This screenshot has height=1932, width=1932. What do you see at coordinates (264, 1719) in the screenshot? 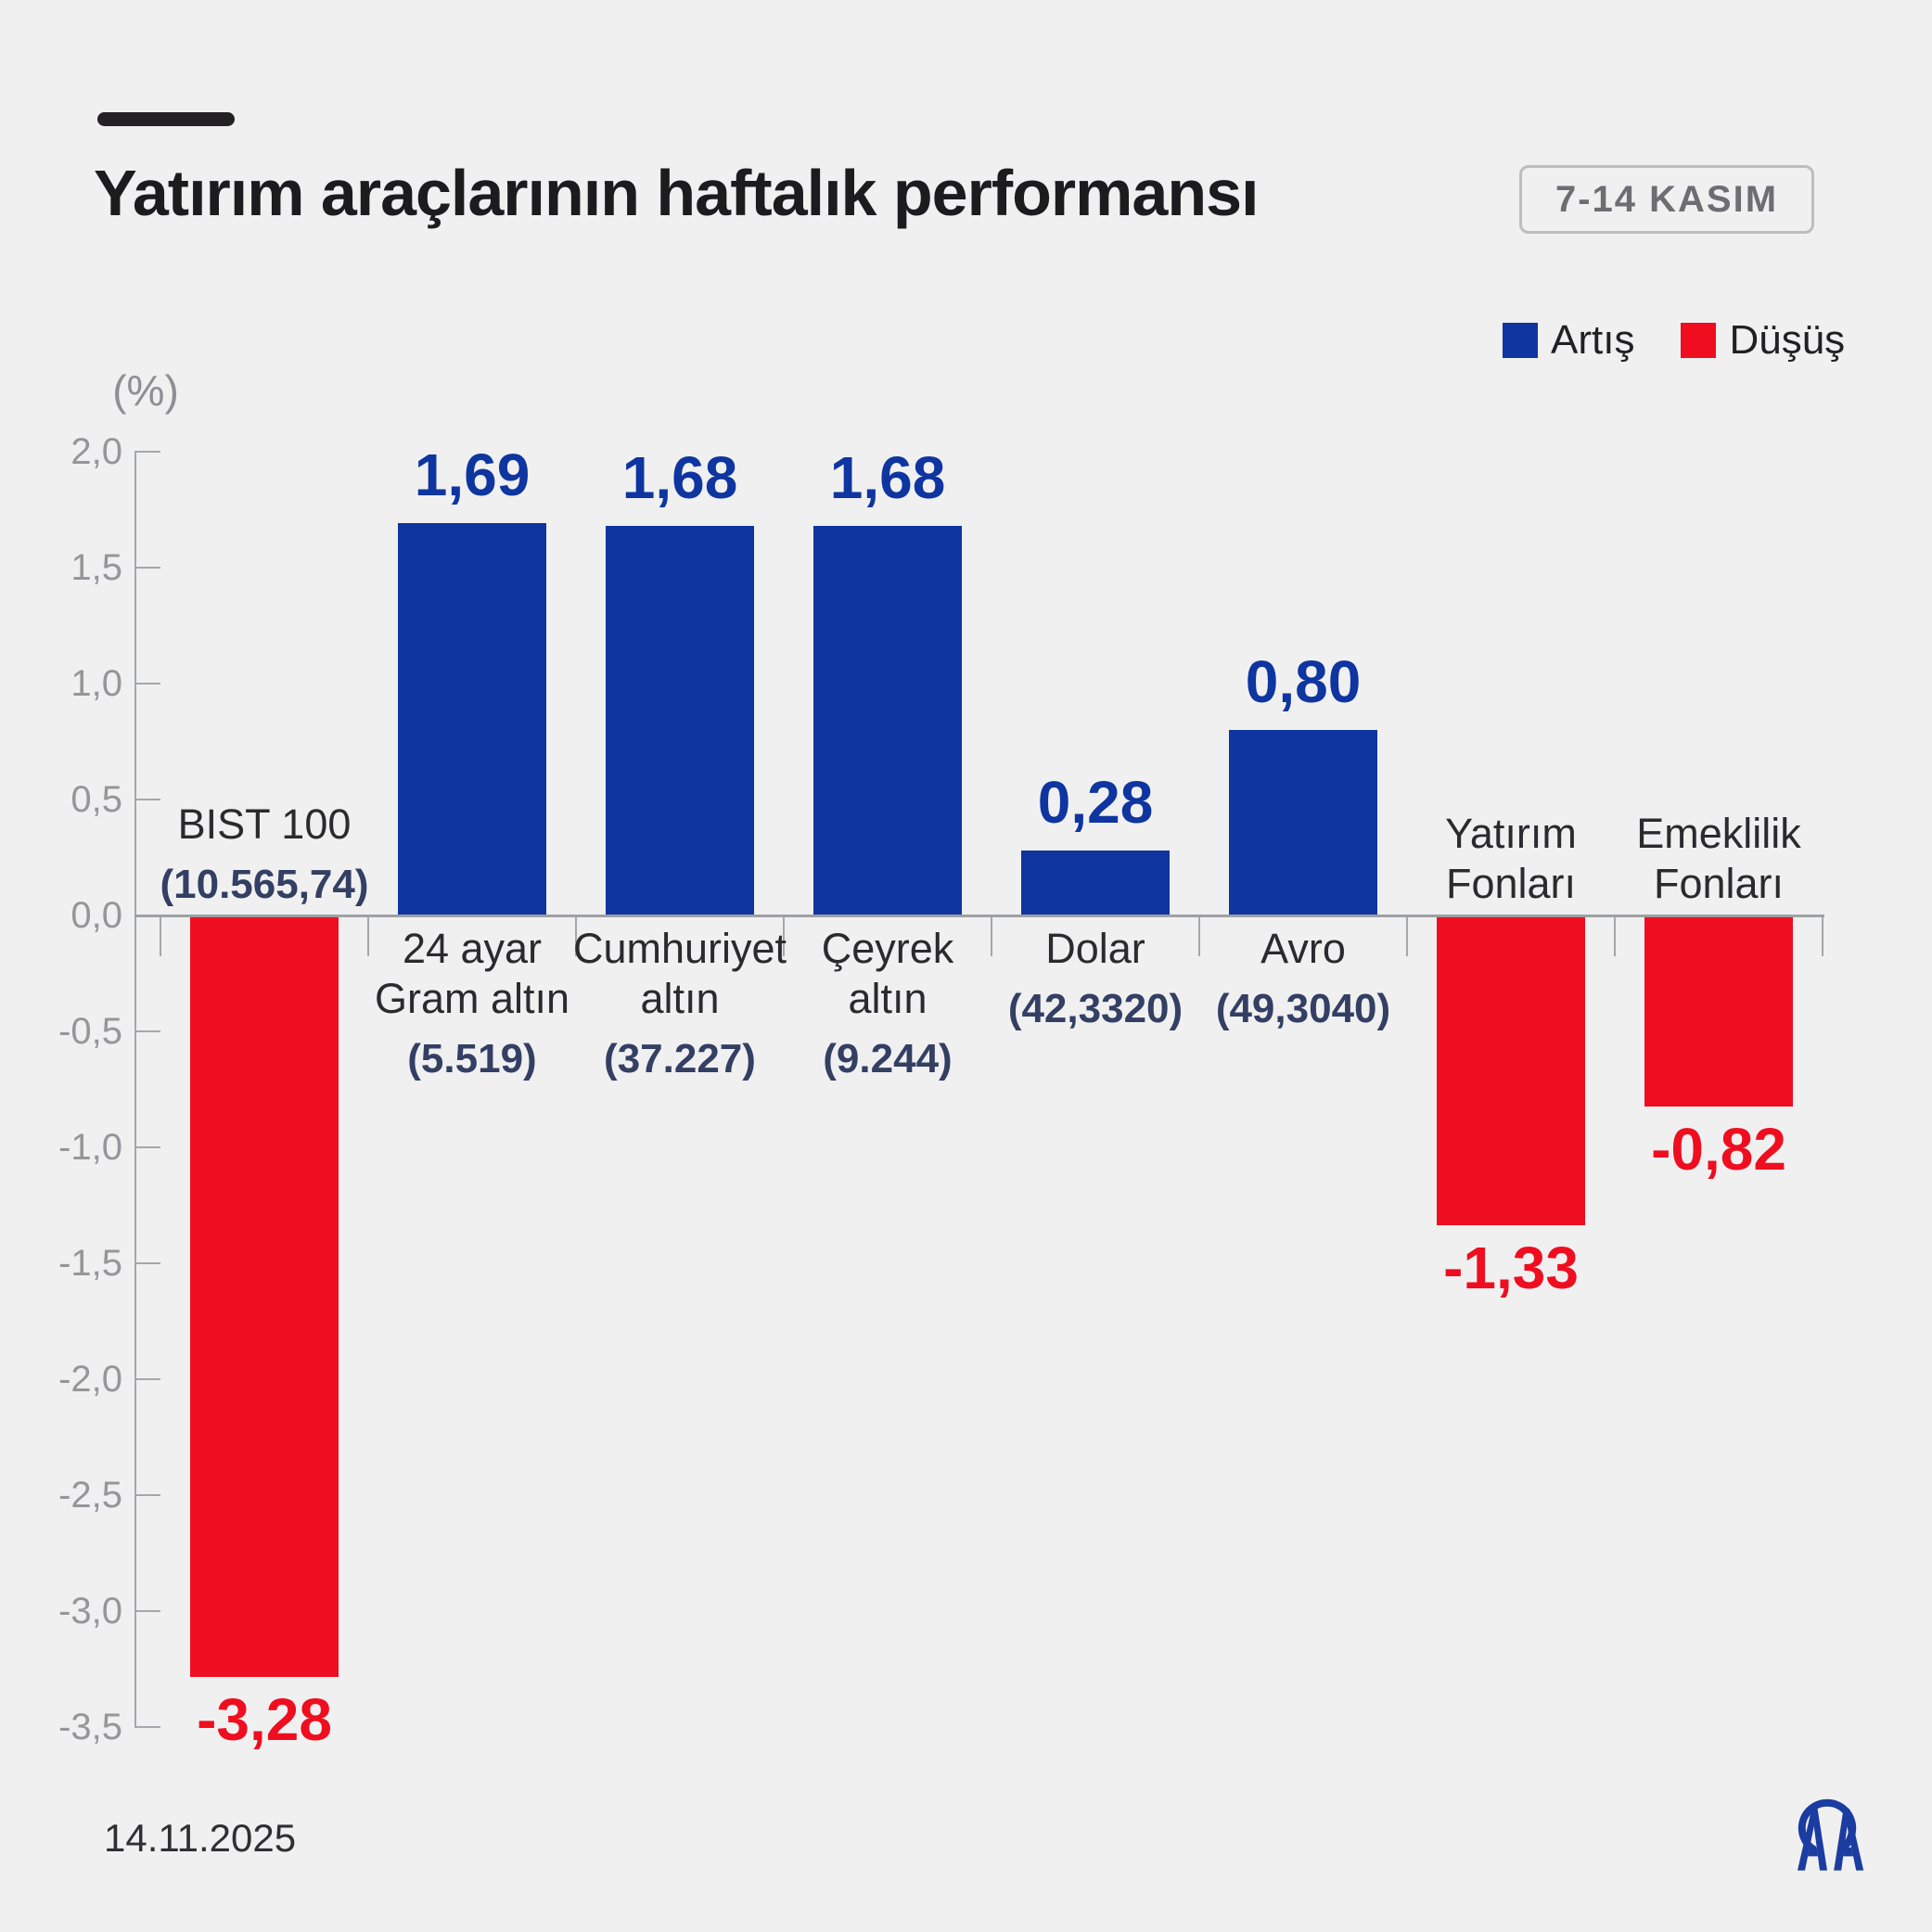
I see `bar-value-label: -3,28` at bounding box center [264, 1719].